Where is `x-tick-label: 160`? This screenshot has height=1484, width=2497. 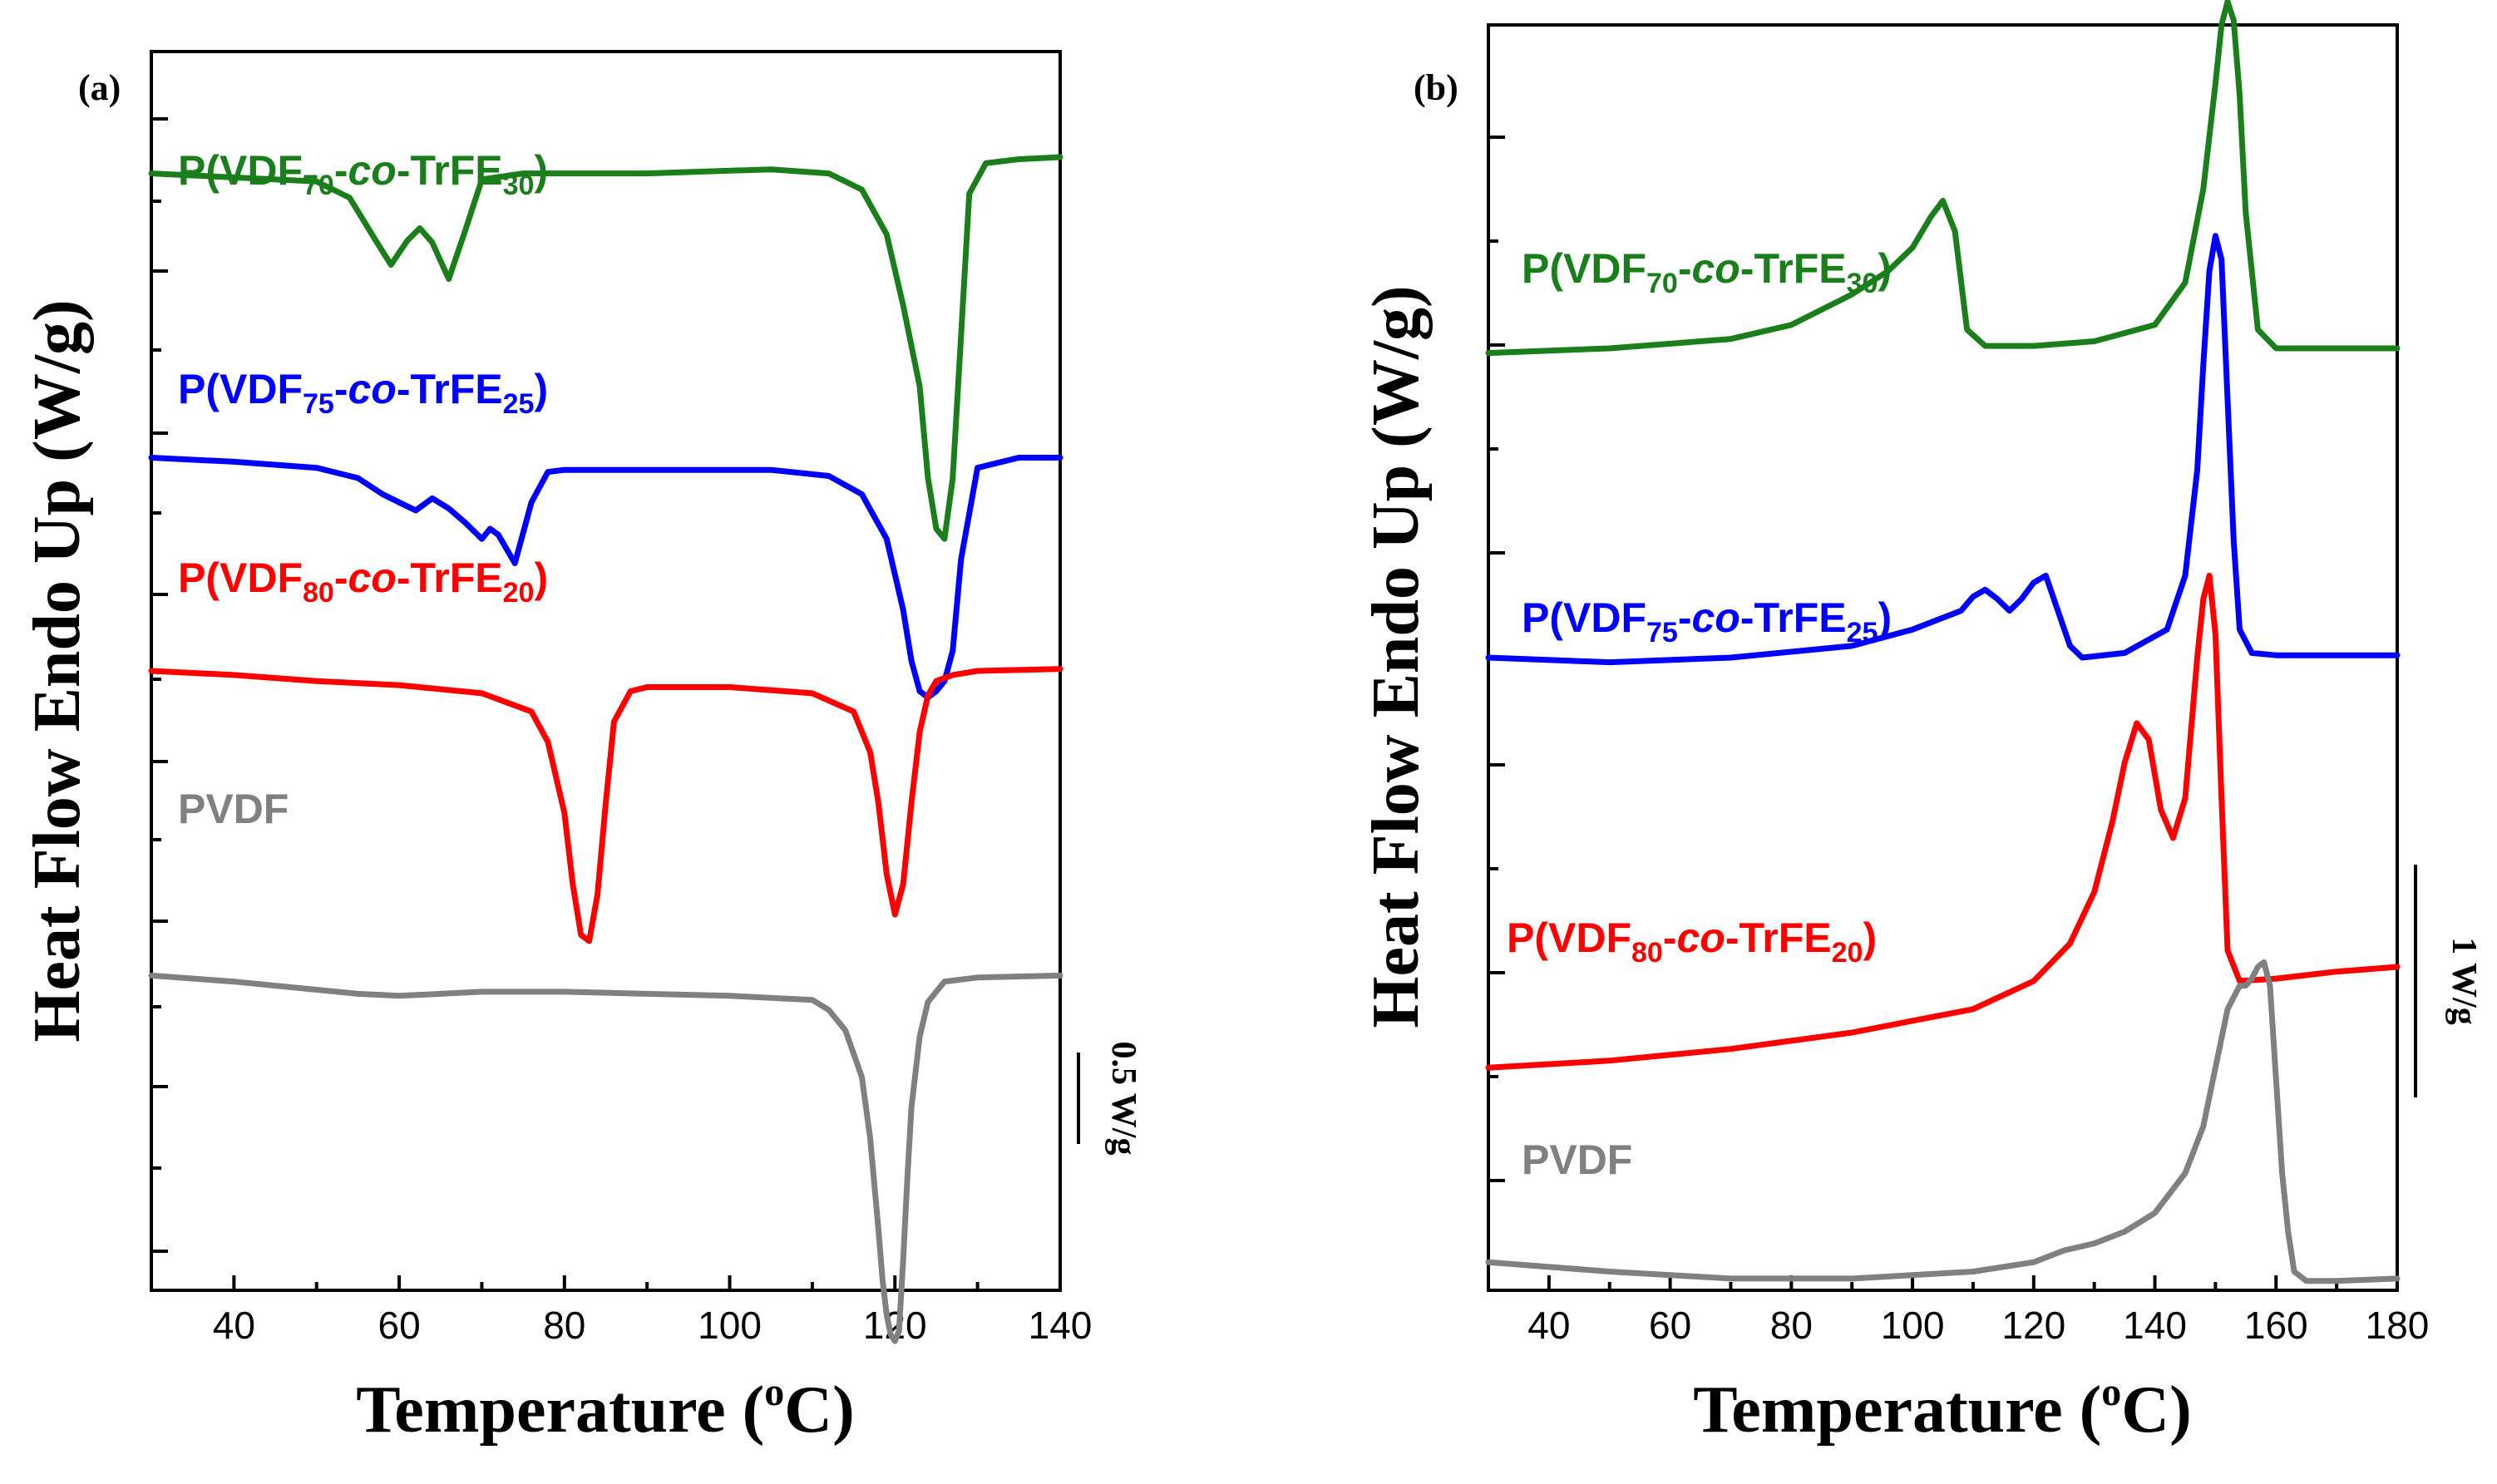 x-tick-label: 160 is located at coordinates (2276, 1325).